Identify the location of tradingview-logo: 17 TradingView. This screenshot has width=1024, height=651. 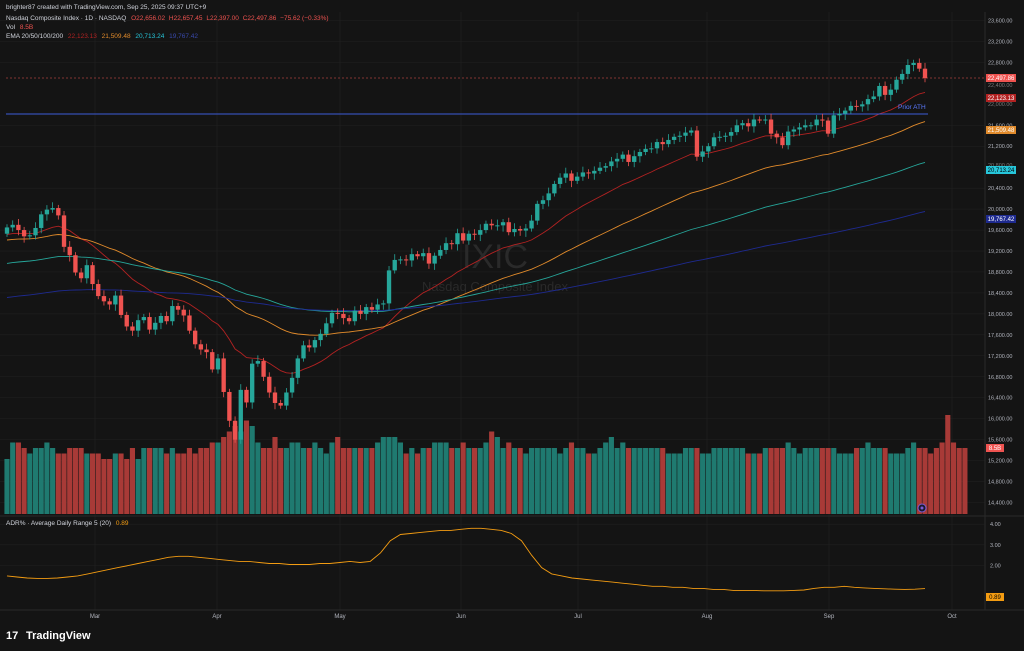
(48, 636).